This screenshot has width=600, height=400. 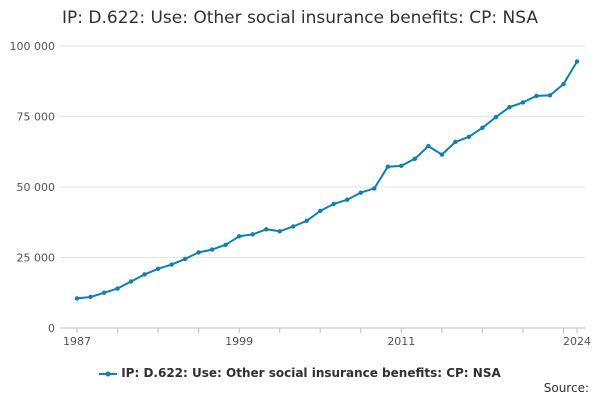 I want to click on legend-swatch-icon, so click(x=108, y=373).